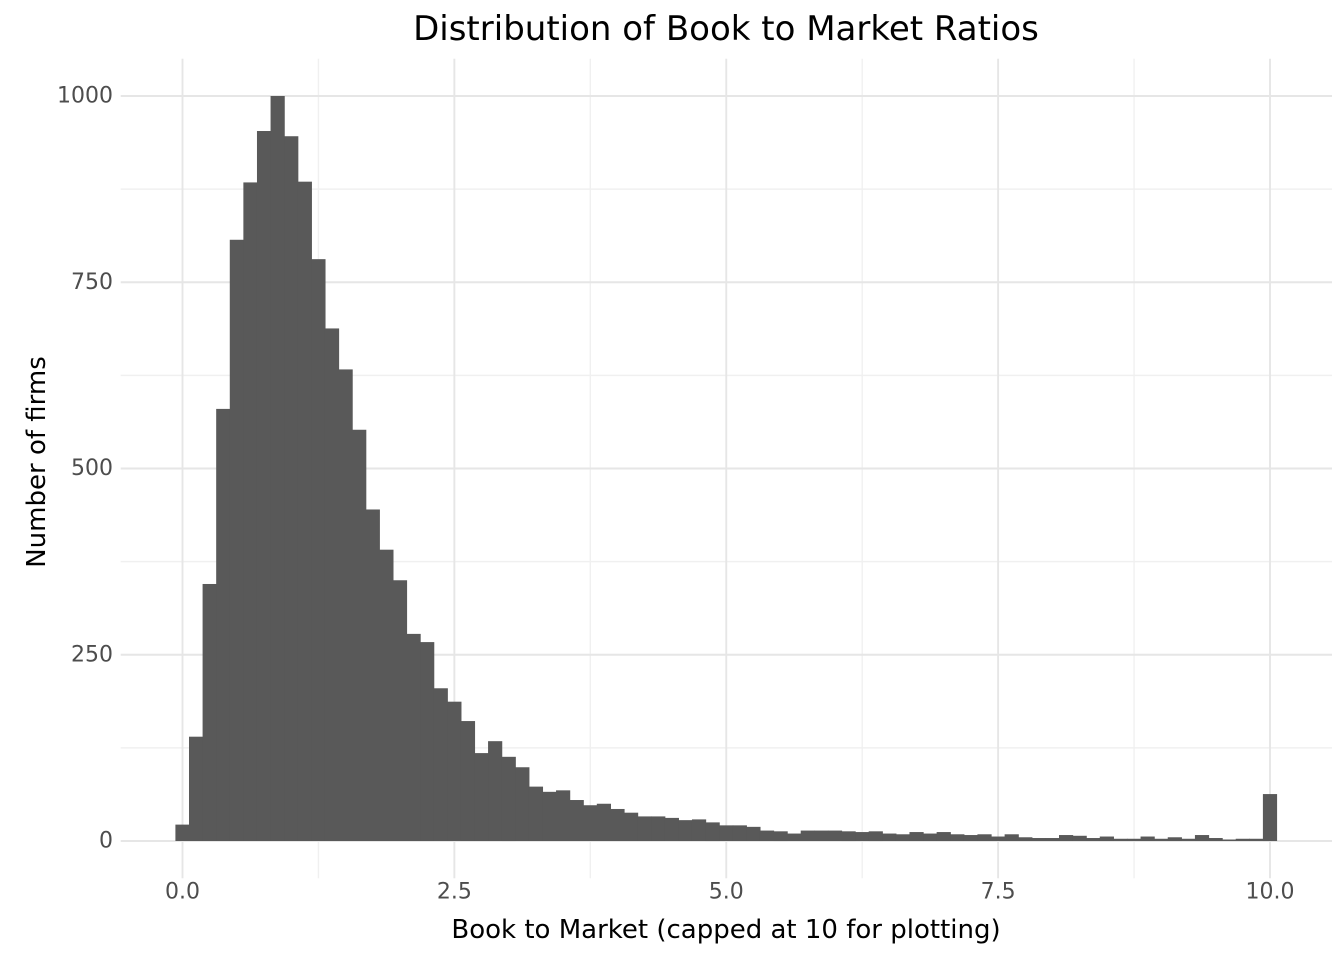  I want to click on y-tick-label: 1000, so click(85, 96).